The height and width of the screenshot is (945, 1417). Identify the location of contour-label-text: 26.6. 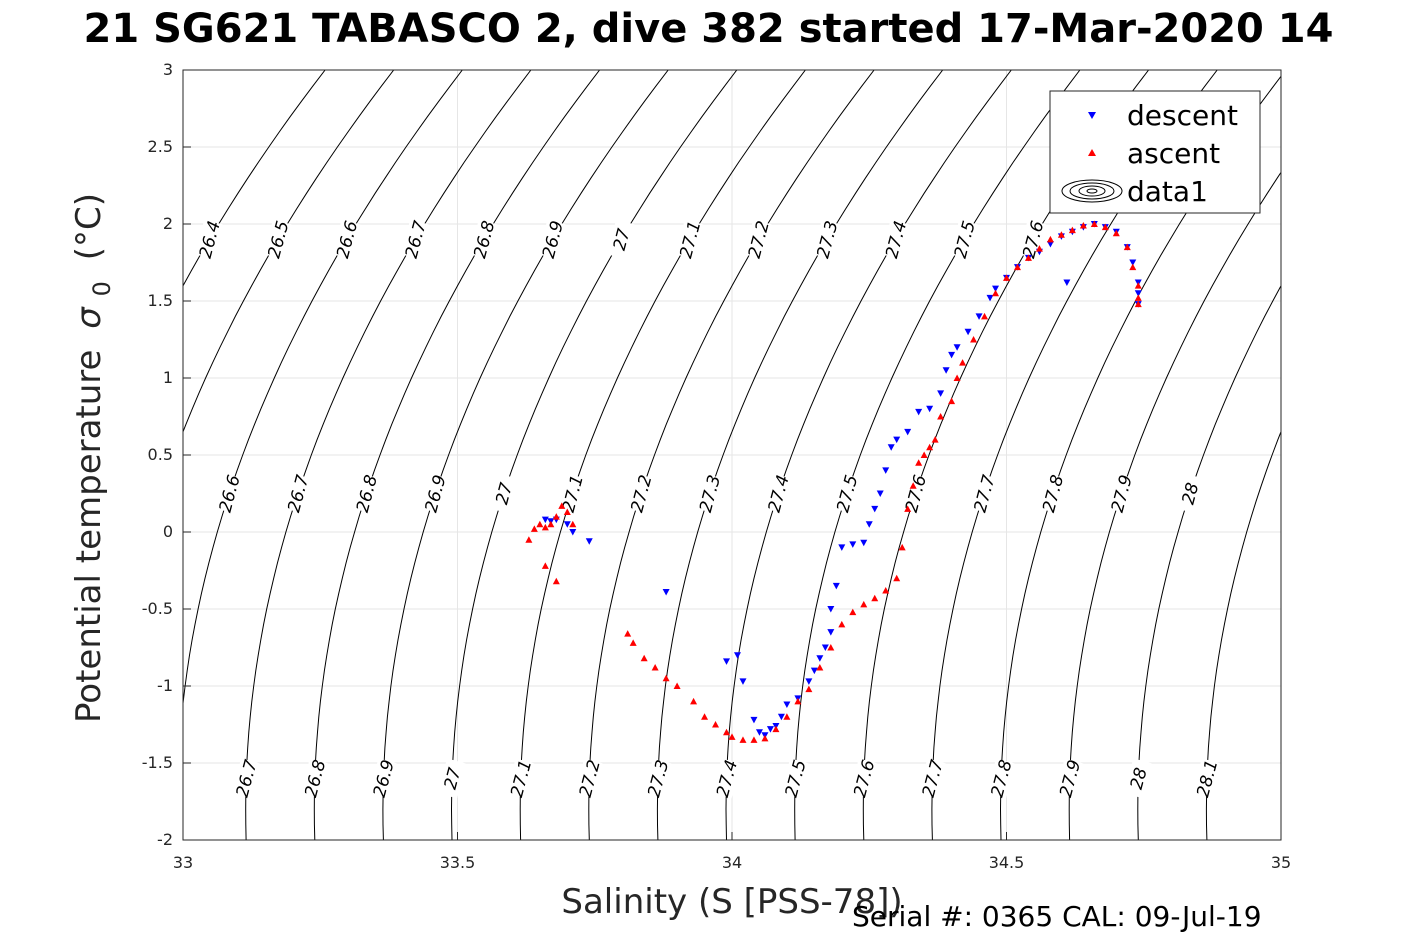
(347, 240).